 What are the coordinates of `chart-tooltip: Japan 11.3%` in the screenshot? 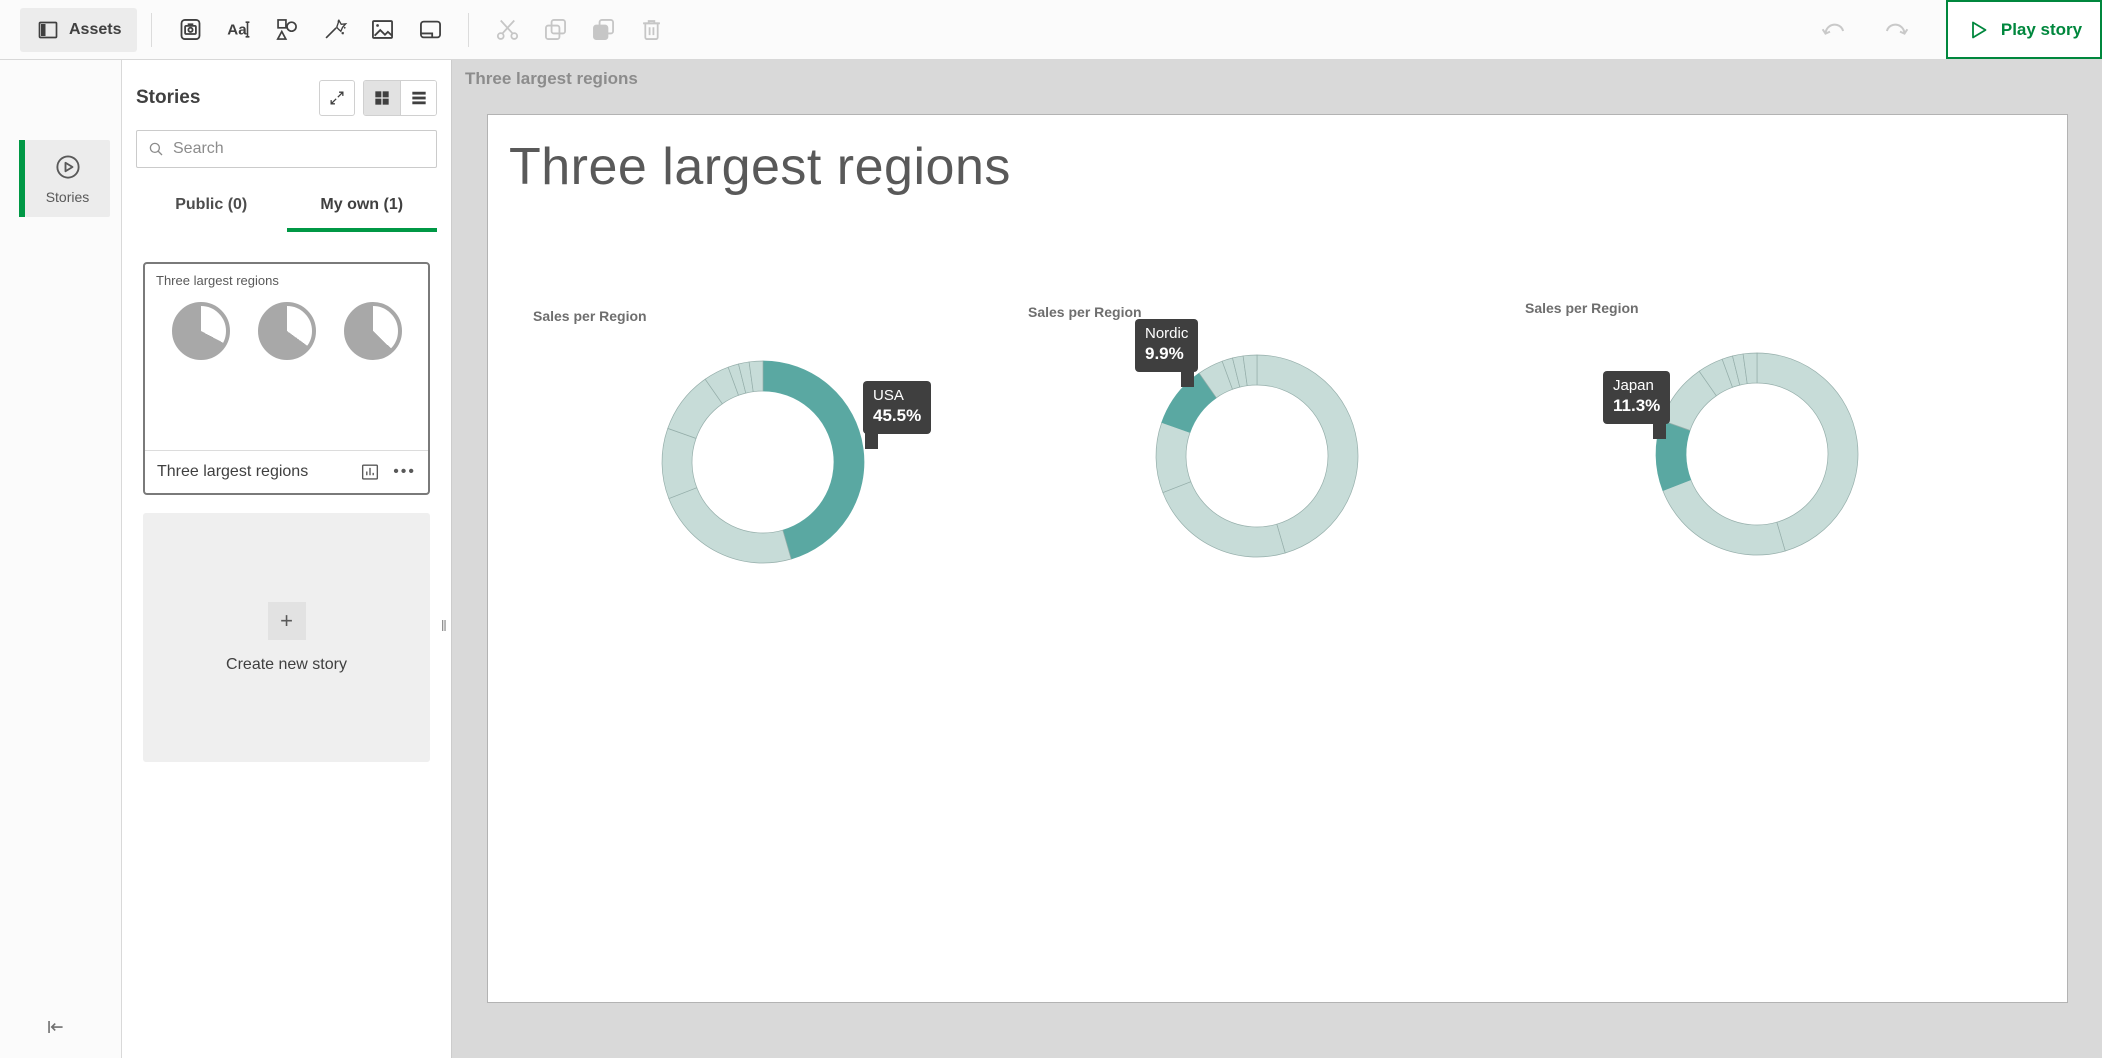 It's located at (1637, 405).